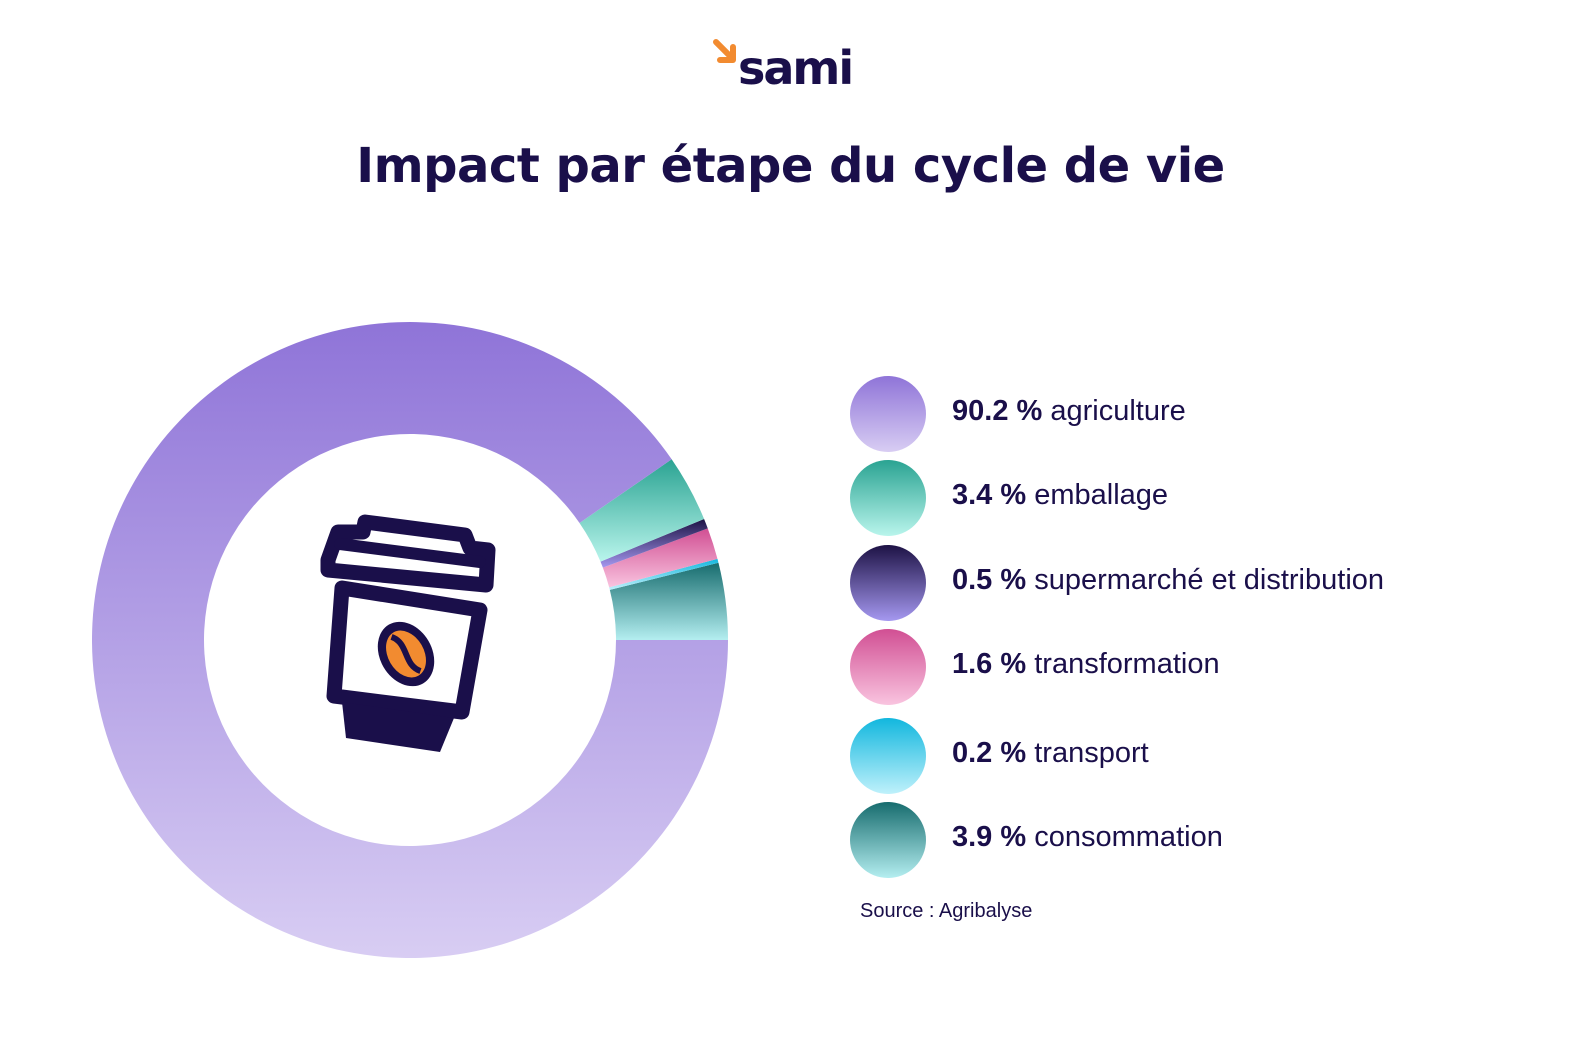  I want to click on legend-label: 90.2 % agriculture, so click(1069, 411).